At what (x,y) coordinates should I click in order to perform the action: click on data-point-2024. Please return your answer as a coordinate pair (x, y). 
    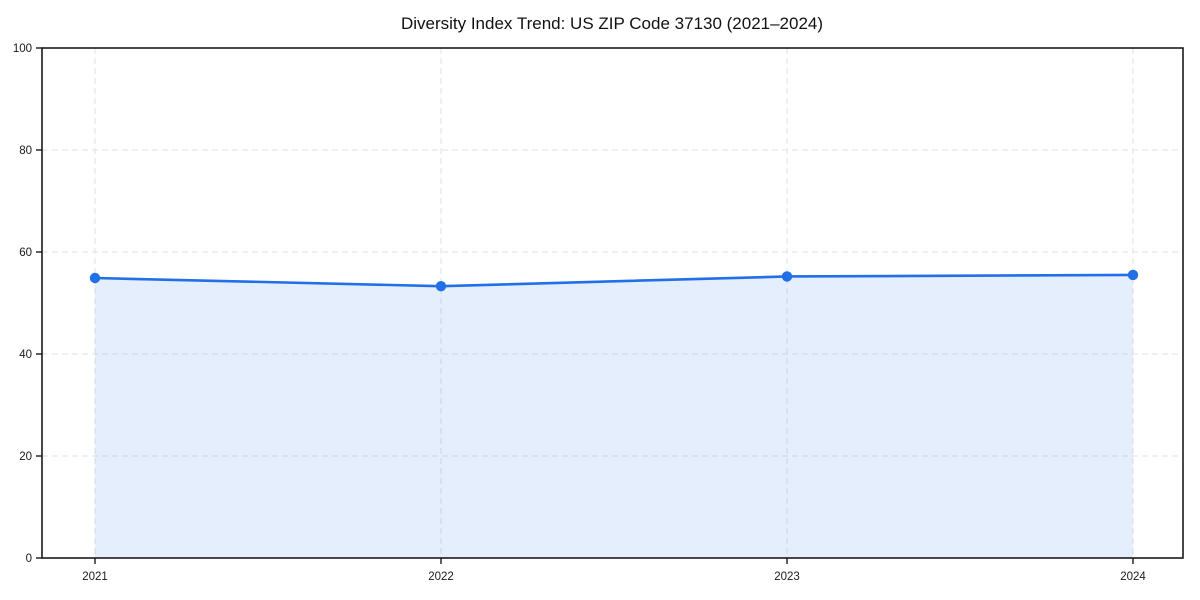
    Looking at the image, I should click on (1133, 275).